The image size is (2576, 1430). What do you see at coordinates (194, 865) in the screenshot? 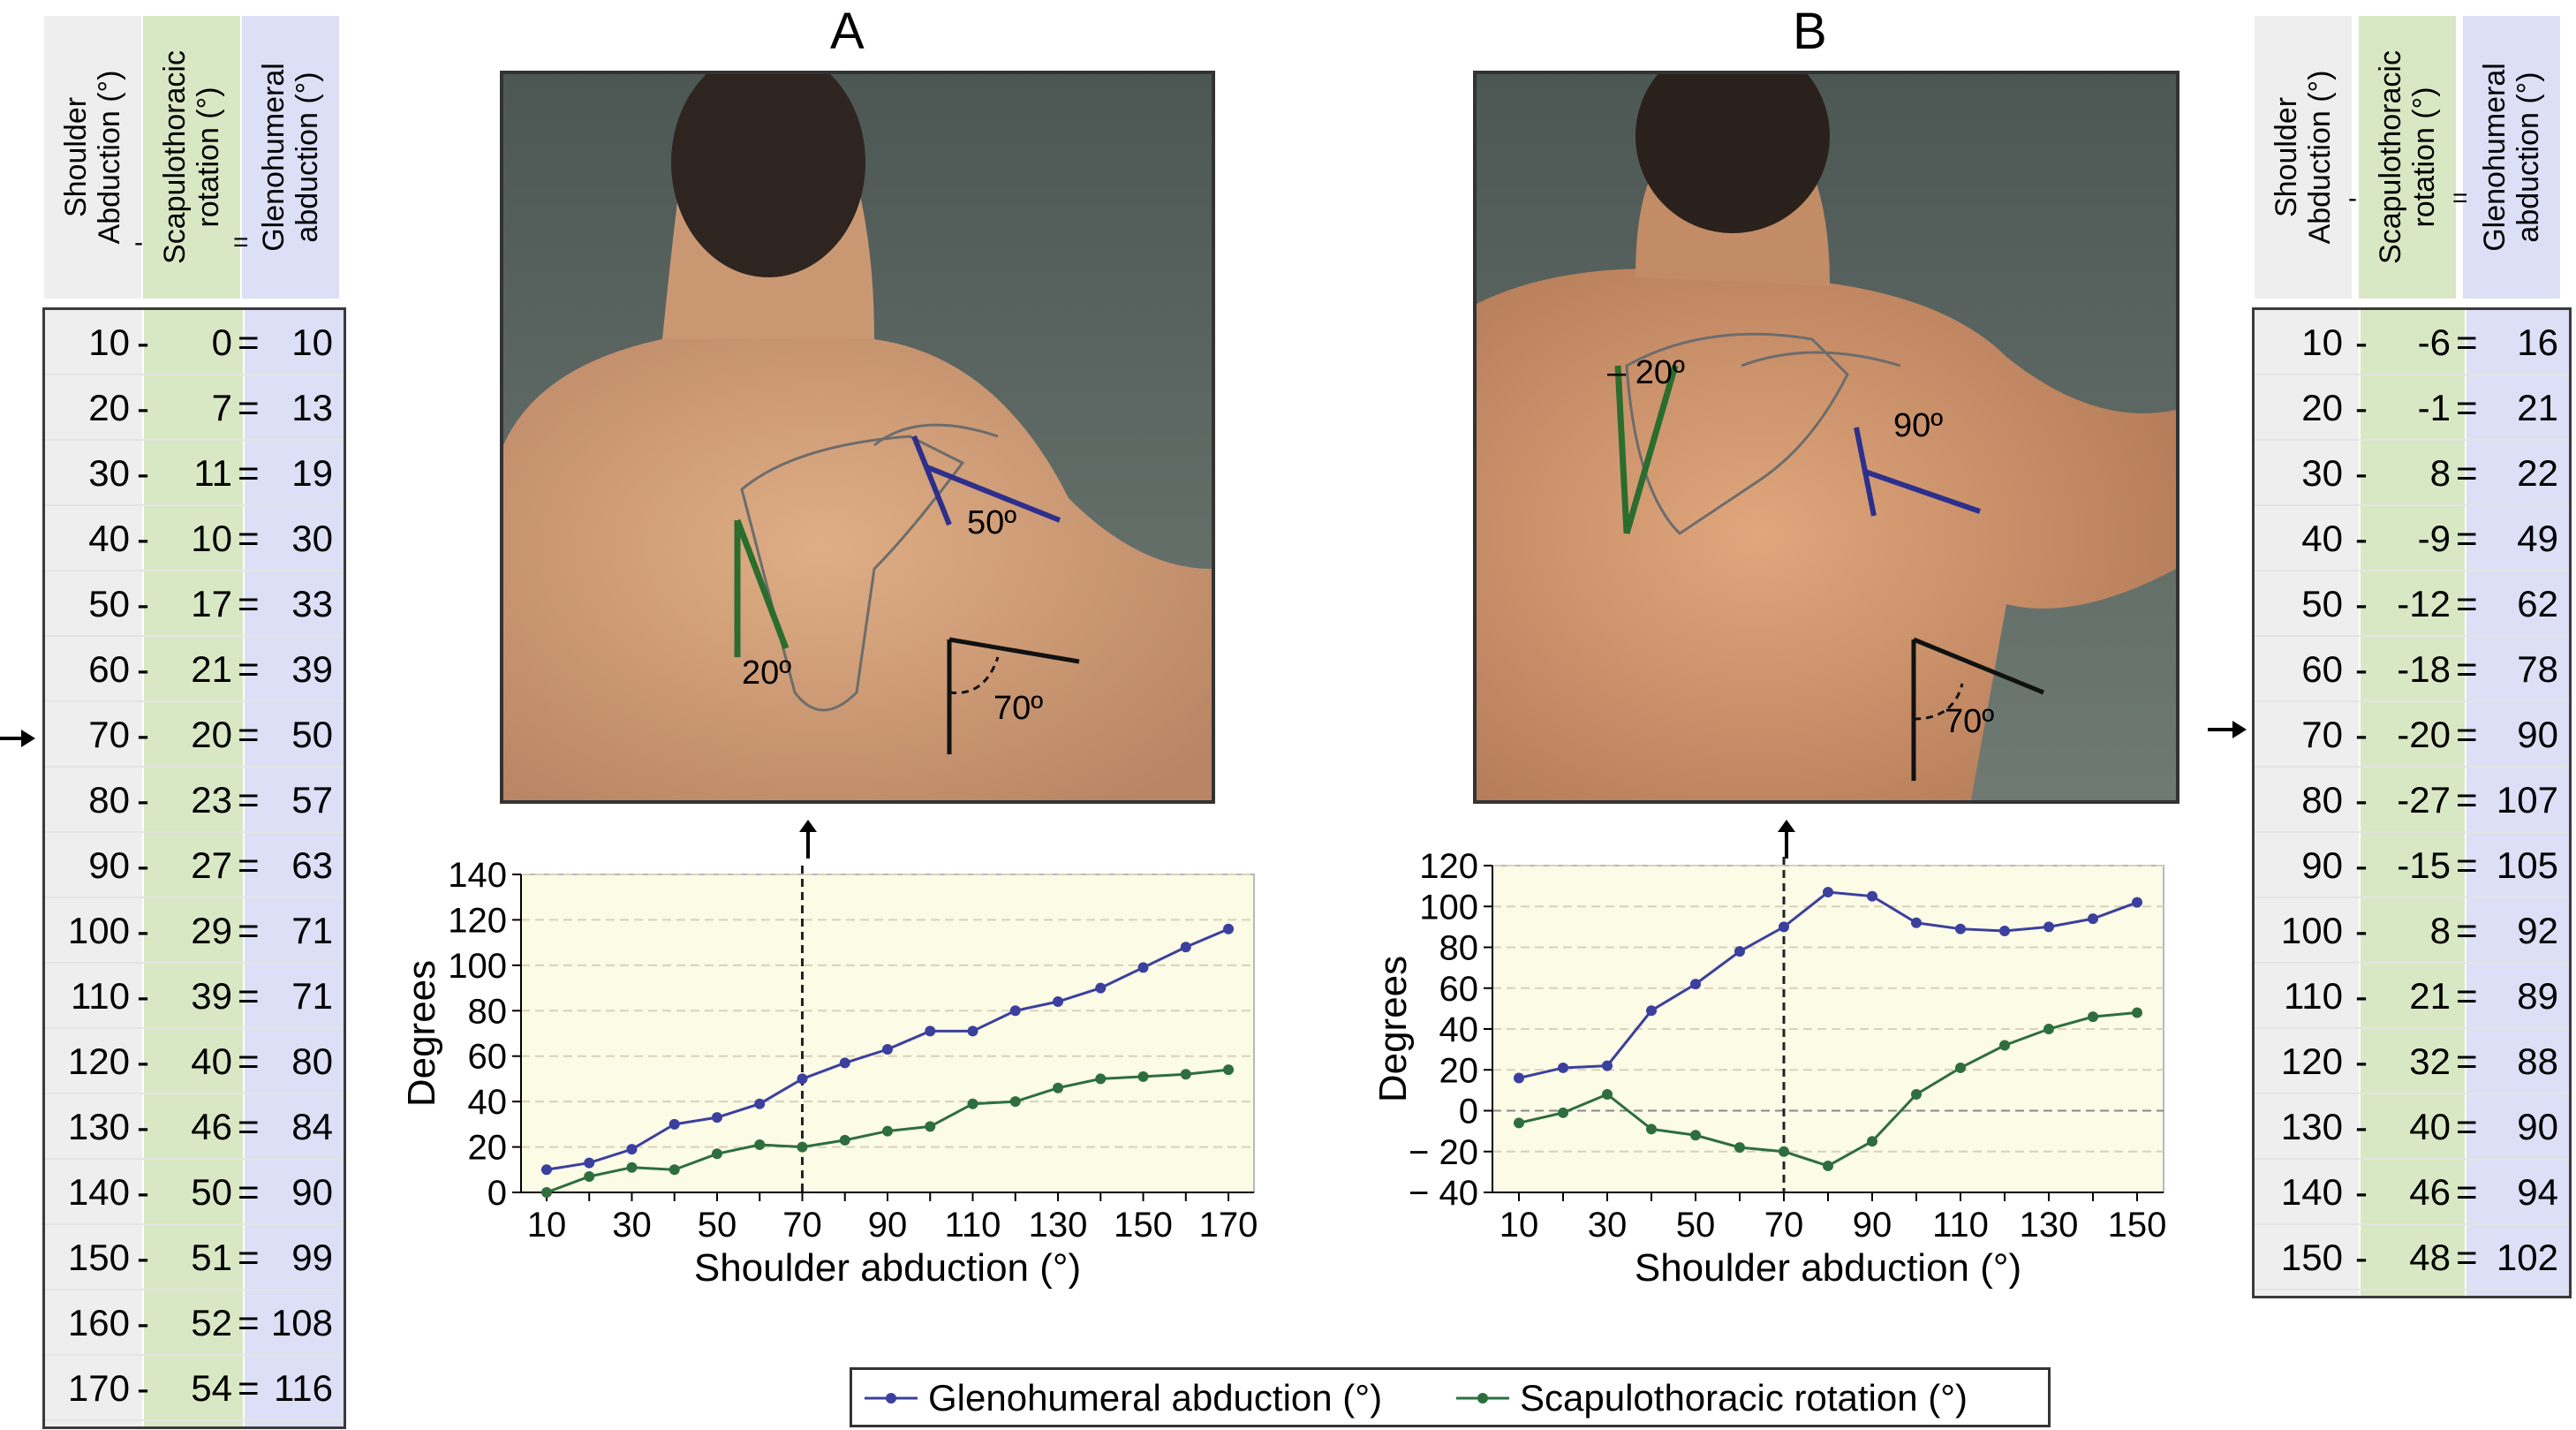
I see `table-row: 90-27 = 63` at bounding box center [194, 865].